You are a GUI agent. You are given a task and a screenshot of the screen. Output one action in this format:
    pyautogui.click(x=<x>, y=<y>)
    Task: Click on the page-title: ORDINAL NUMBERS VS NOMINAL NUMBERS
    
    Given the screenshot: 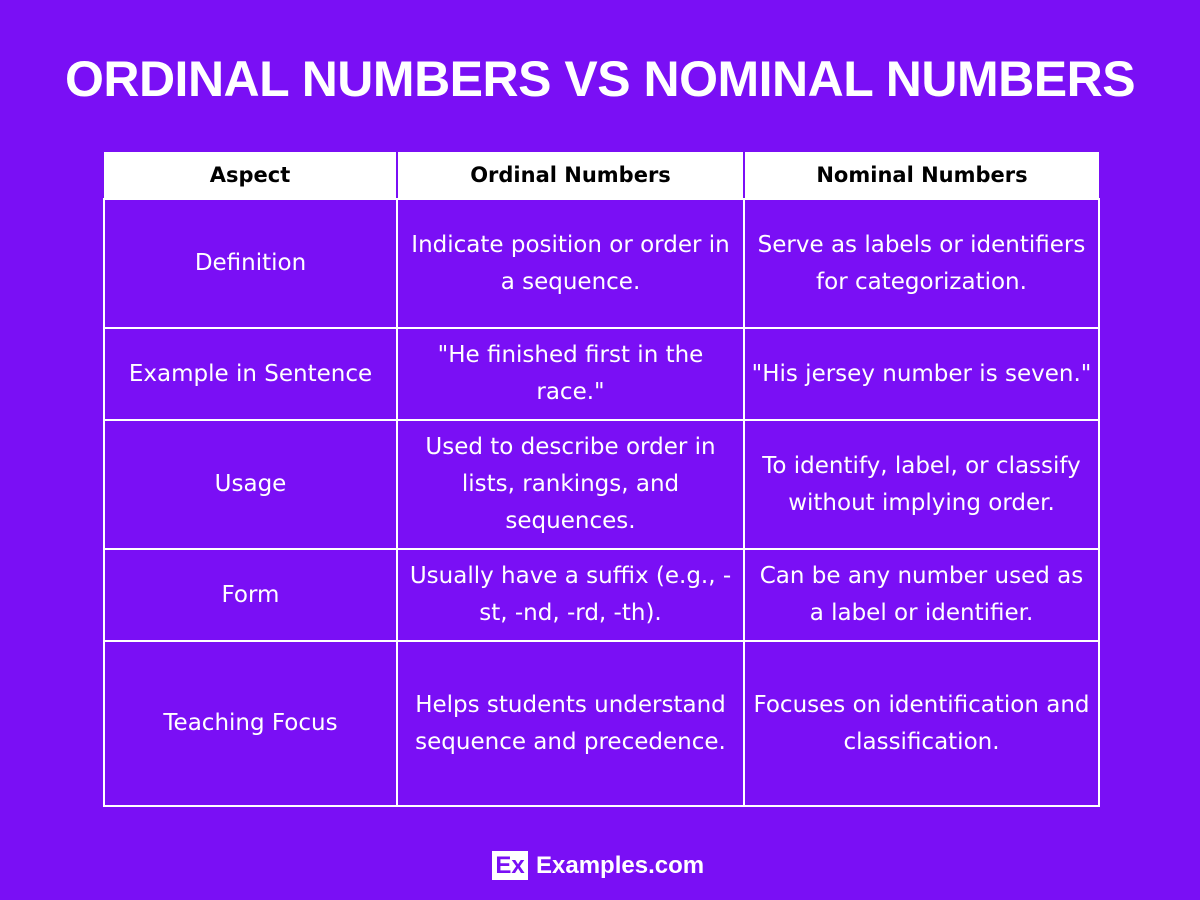 What is the action you would take?
    pyautogui.click(x=600, y=79)
    